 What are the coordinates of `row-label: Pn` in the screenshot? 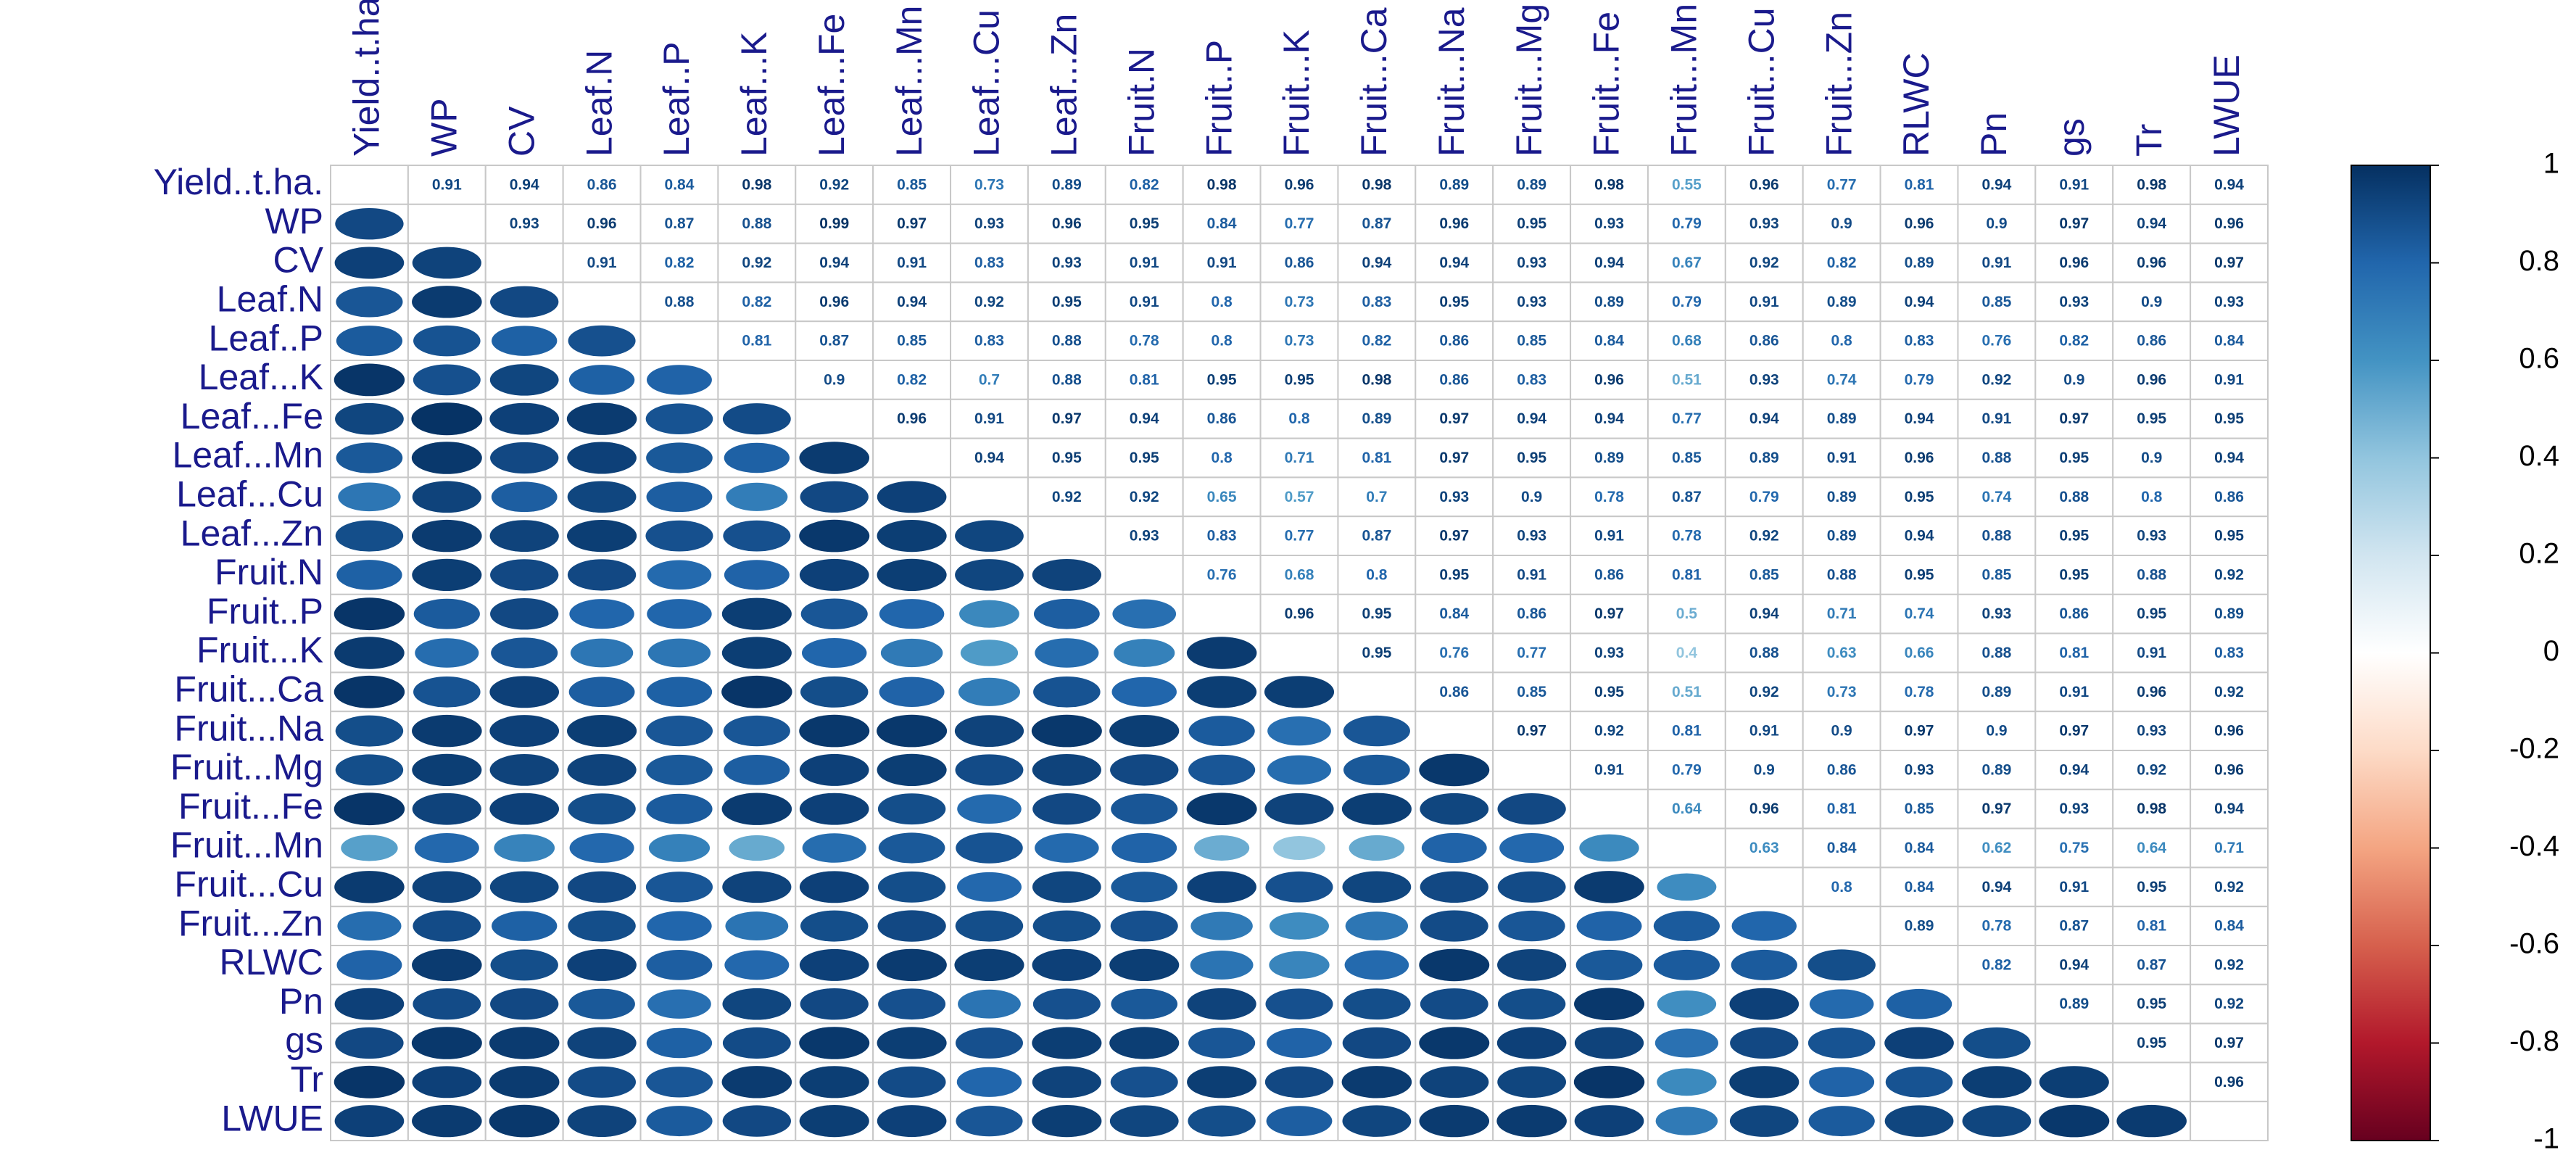 It's located at (301, 1001).